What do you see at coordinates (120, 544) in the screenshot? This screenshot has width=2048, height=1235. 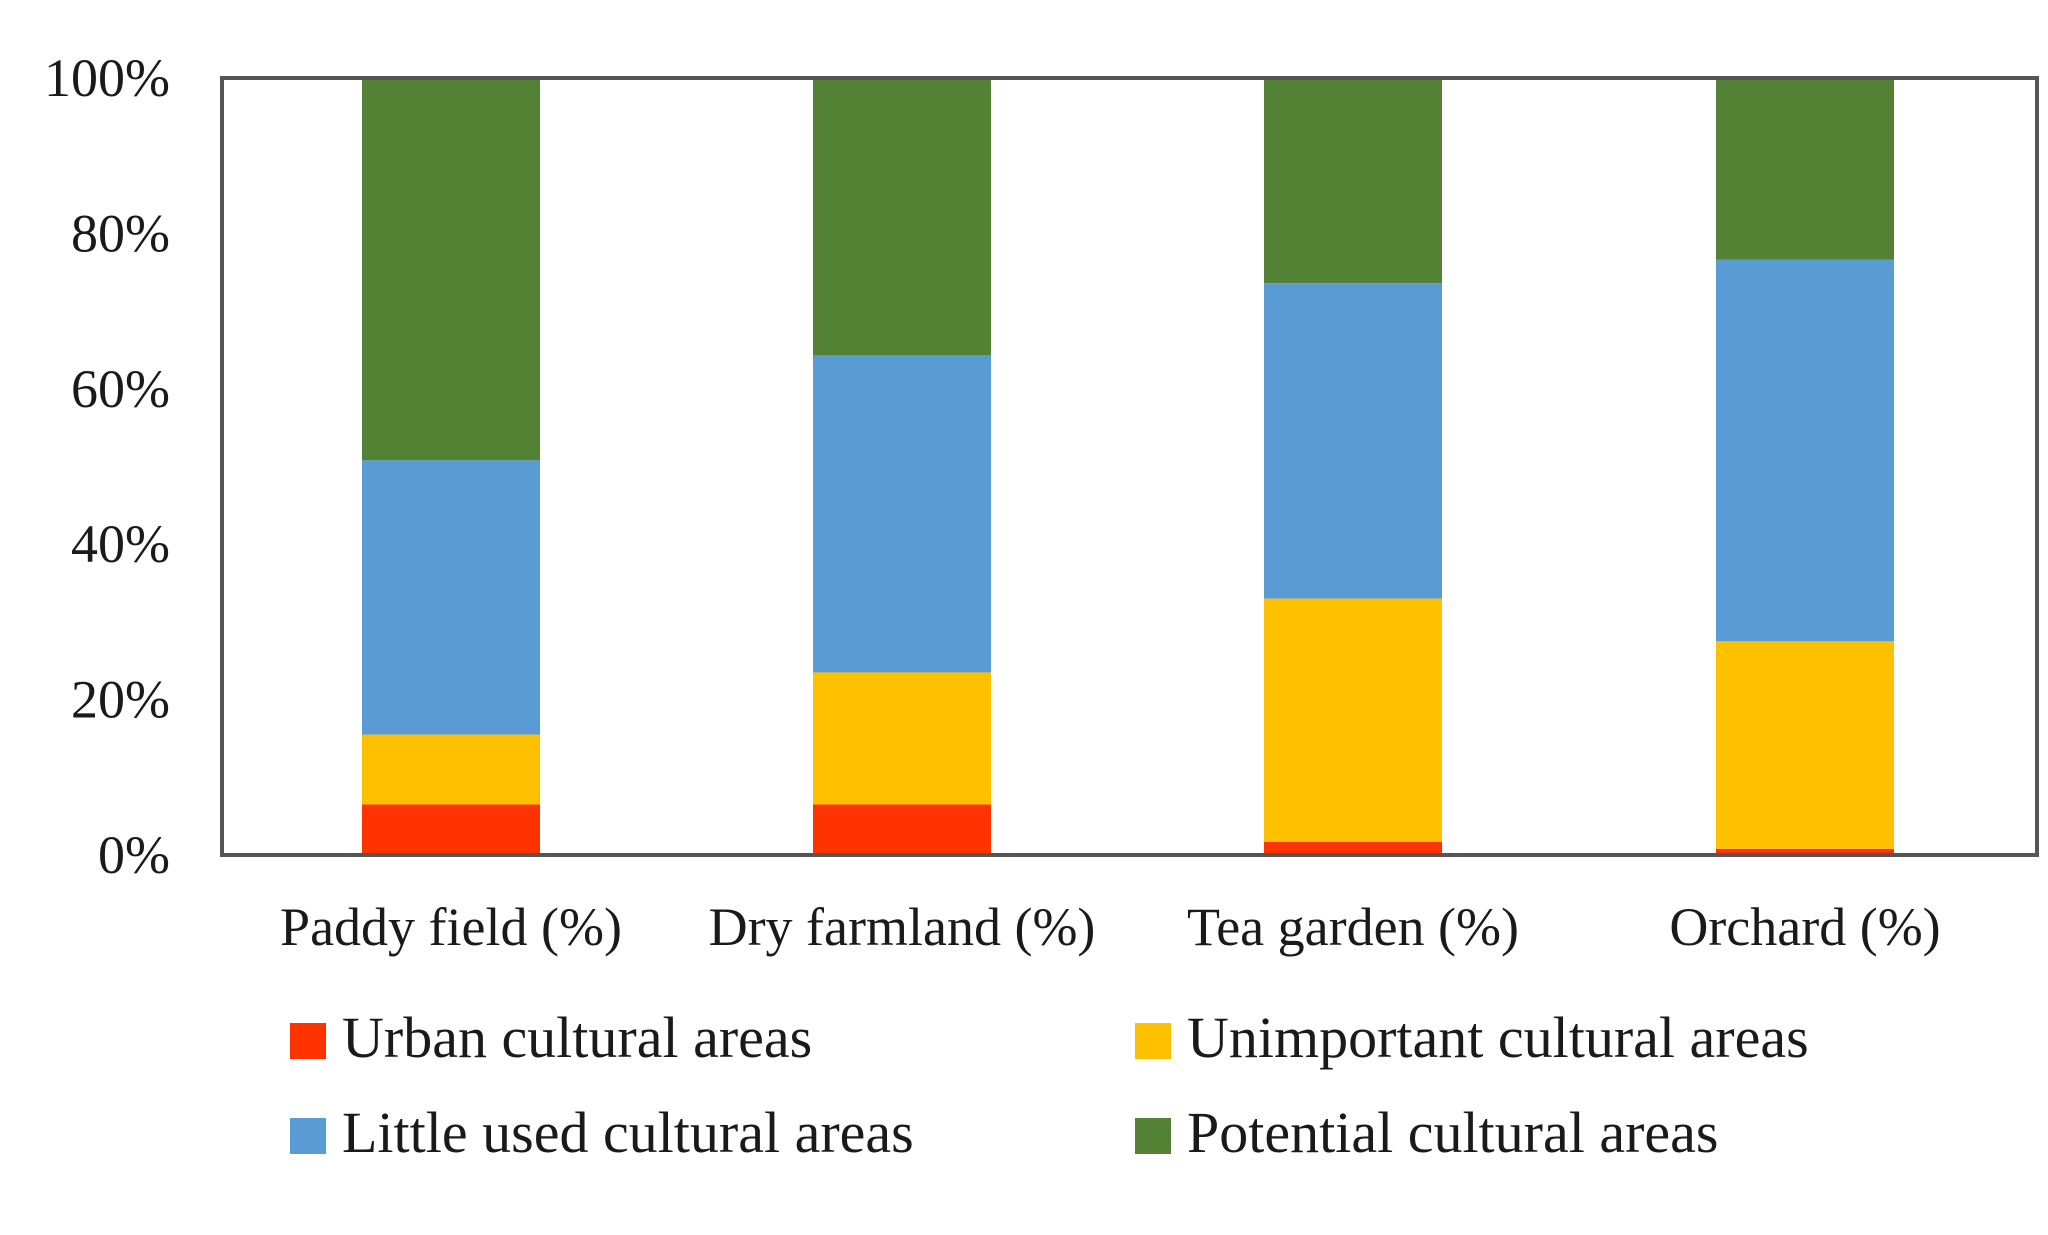 I see `y-tick-label: 40%` at bounding box center [120, 544].